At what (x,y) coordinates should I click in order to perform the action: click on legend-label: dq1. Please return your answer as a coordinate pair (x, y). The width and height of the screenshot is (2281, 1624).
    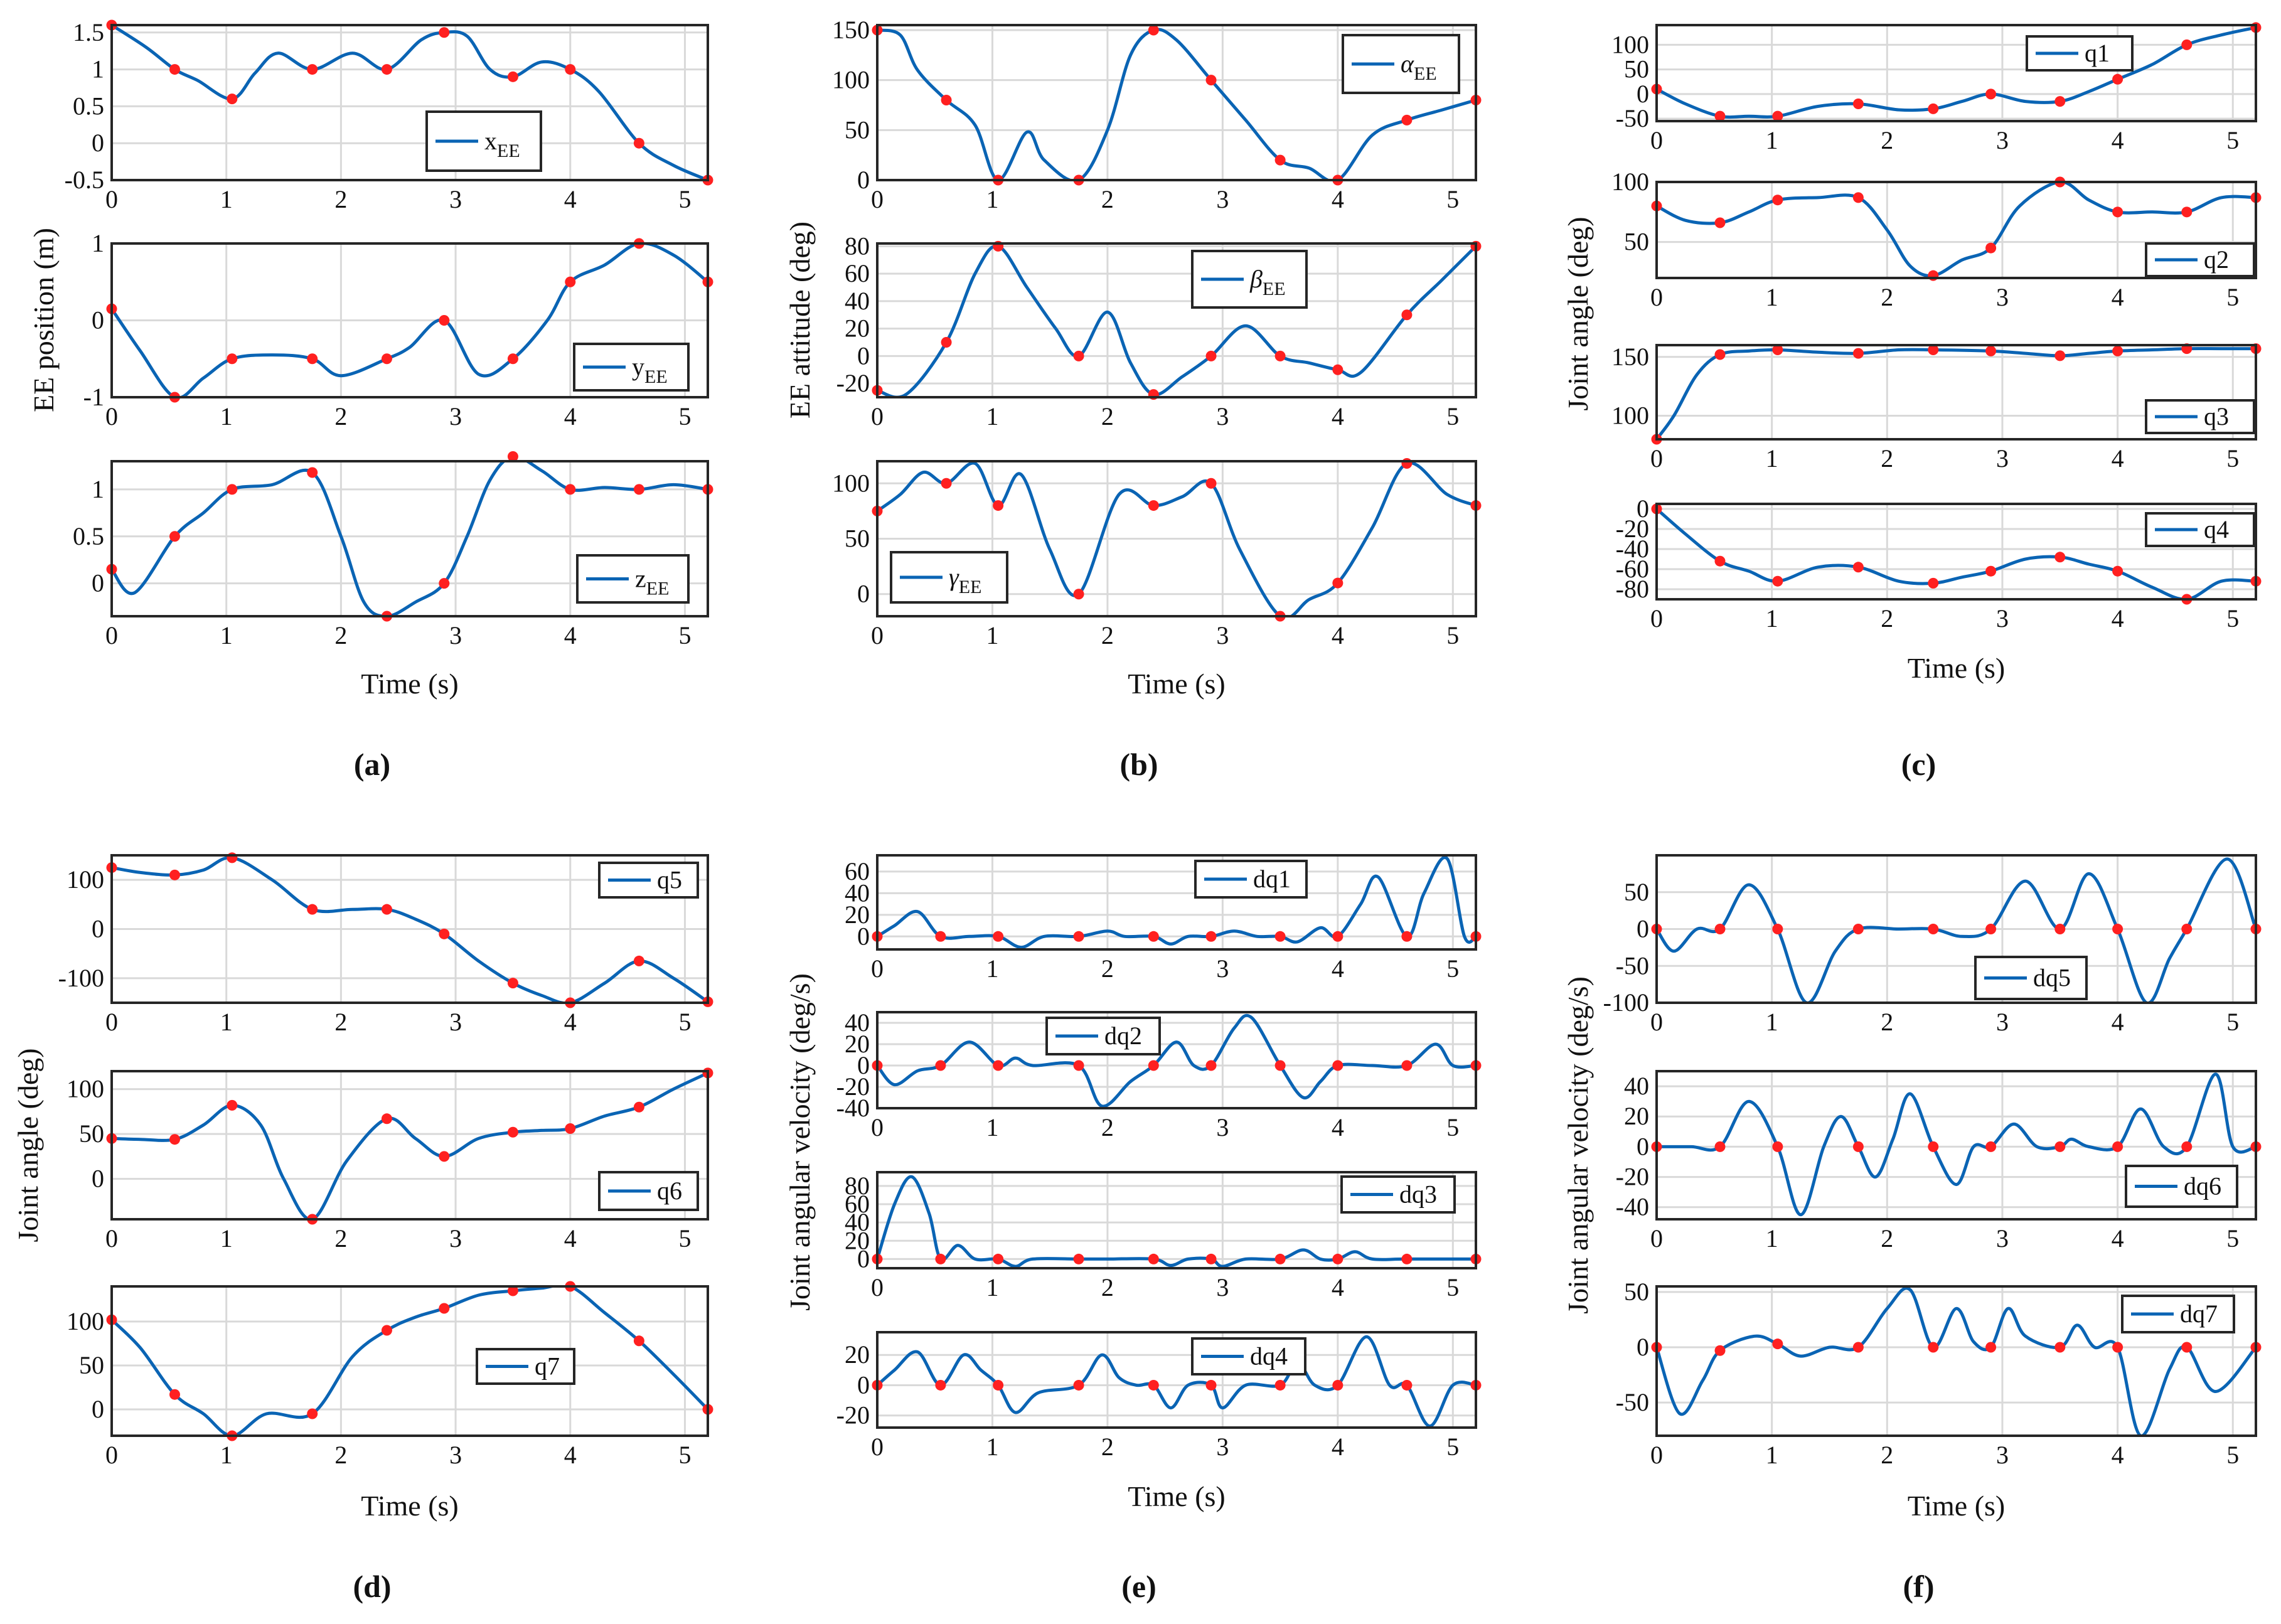
    Looking at the image, I should click on (1272, 879).